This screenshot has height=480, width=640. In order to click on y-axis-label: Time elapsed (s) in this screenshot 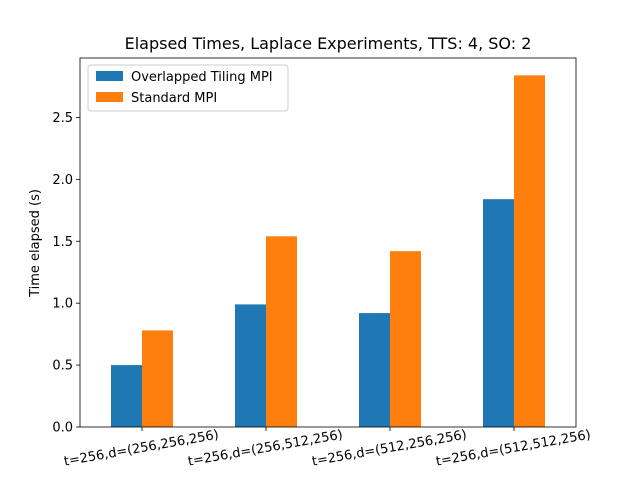, I will do `click(35, 243)`.